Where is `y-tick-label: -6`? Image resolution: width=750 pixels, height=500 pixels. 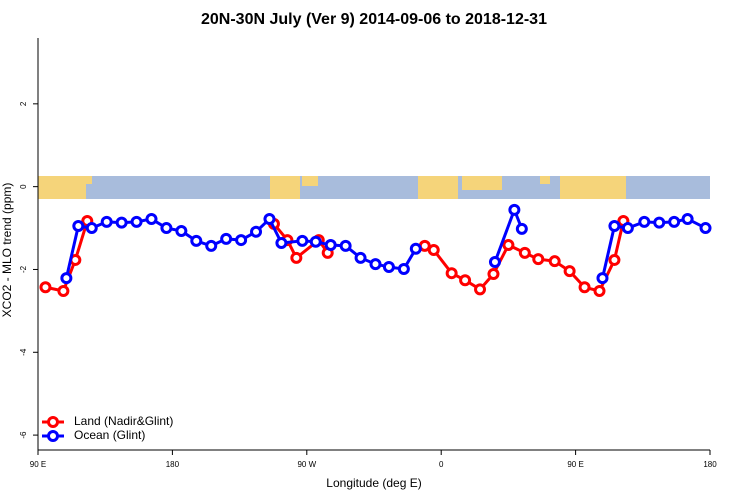
y-tick-label: -6 is located at coordinates (23, 435).